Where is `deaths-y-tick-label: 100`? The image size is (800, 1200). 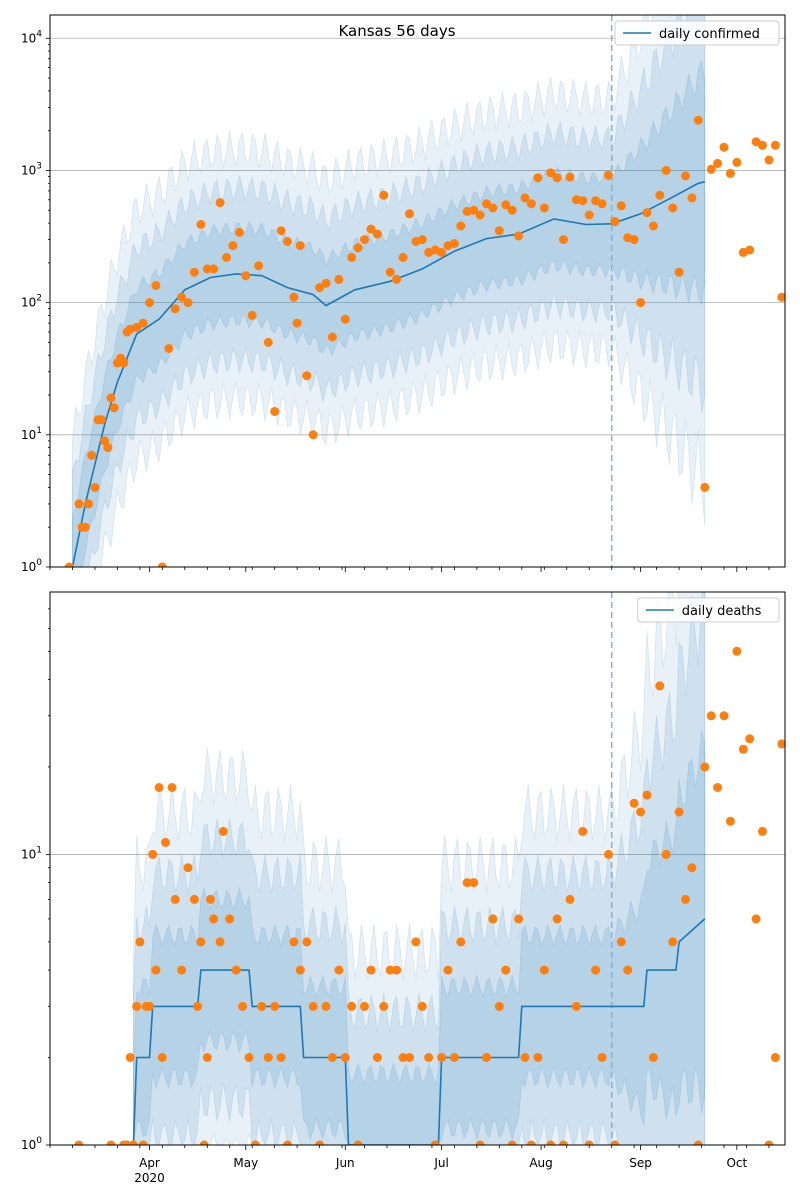 deaths-y-tick-label: 100 is located at coordinates (31, 1144).